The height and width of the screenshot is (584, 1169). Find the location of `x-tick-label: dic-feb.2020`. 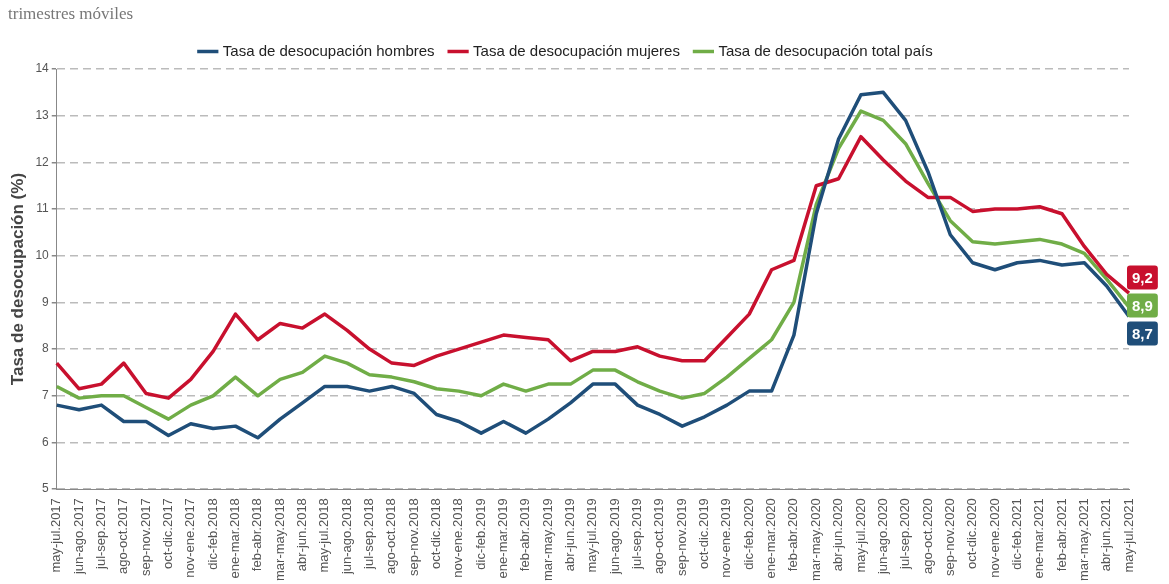

x-tick-label: dic-feb.2020 is located at coordinates (748, 534).